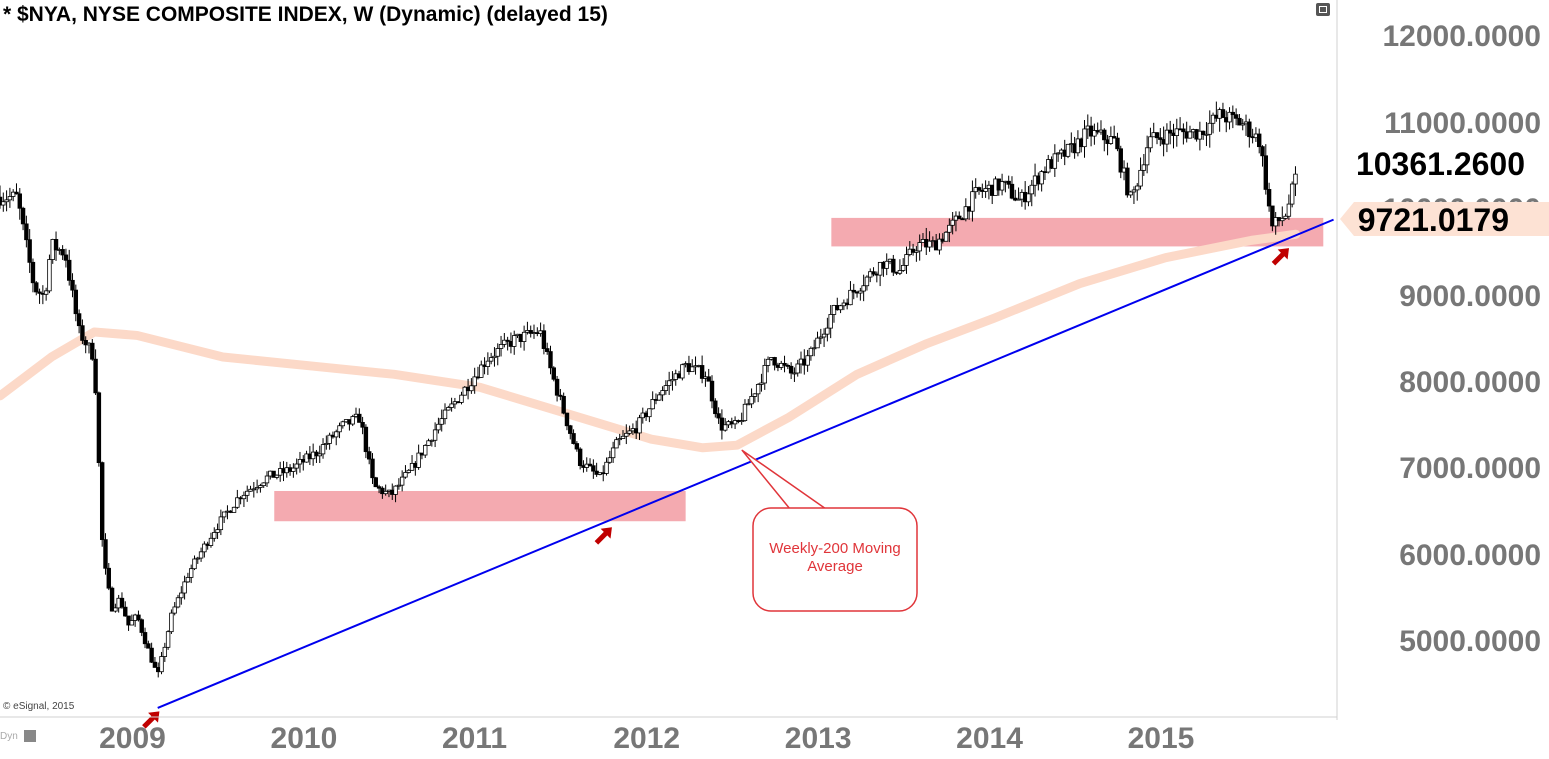 Image resolution: width=1549 pixels, height=759 pixels. What do you see at coordinates (304, 738) in the screenshot?
I see `x-tick-label: 2010` at bounding box center [304, 738].